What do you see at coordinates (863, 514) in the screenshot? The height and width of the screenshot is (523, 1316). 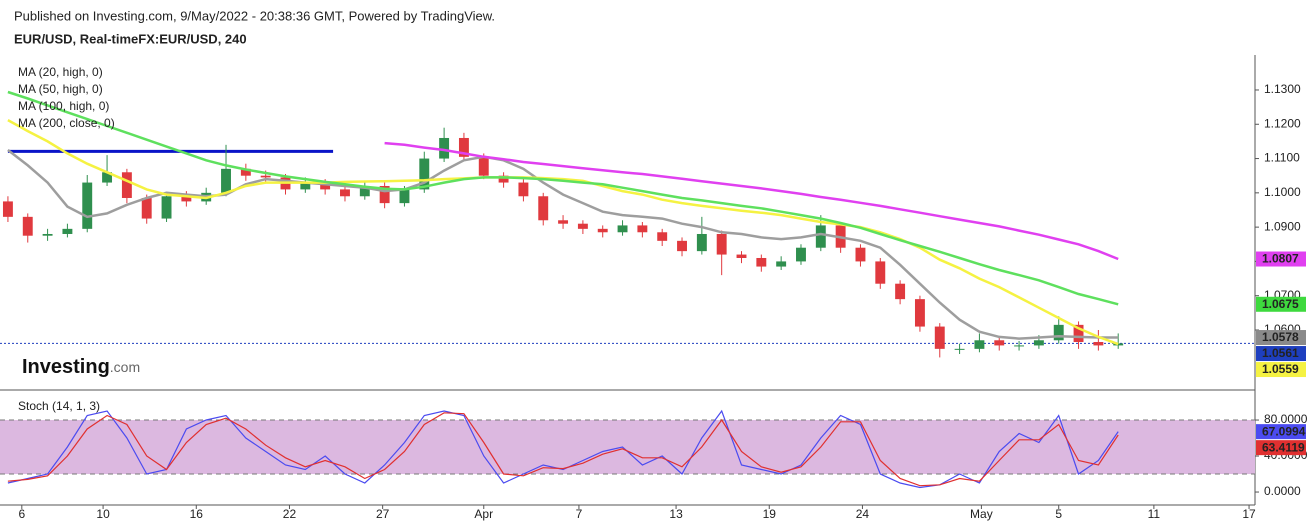 I see `x-tick-label: 24` at bounding box center [863, 514].